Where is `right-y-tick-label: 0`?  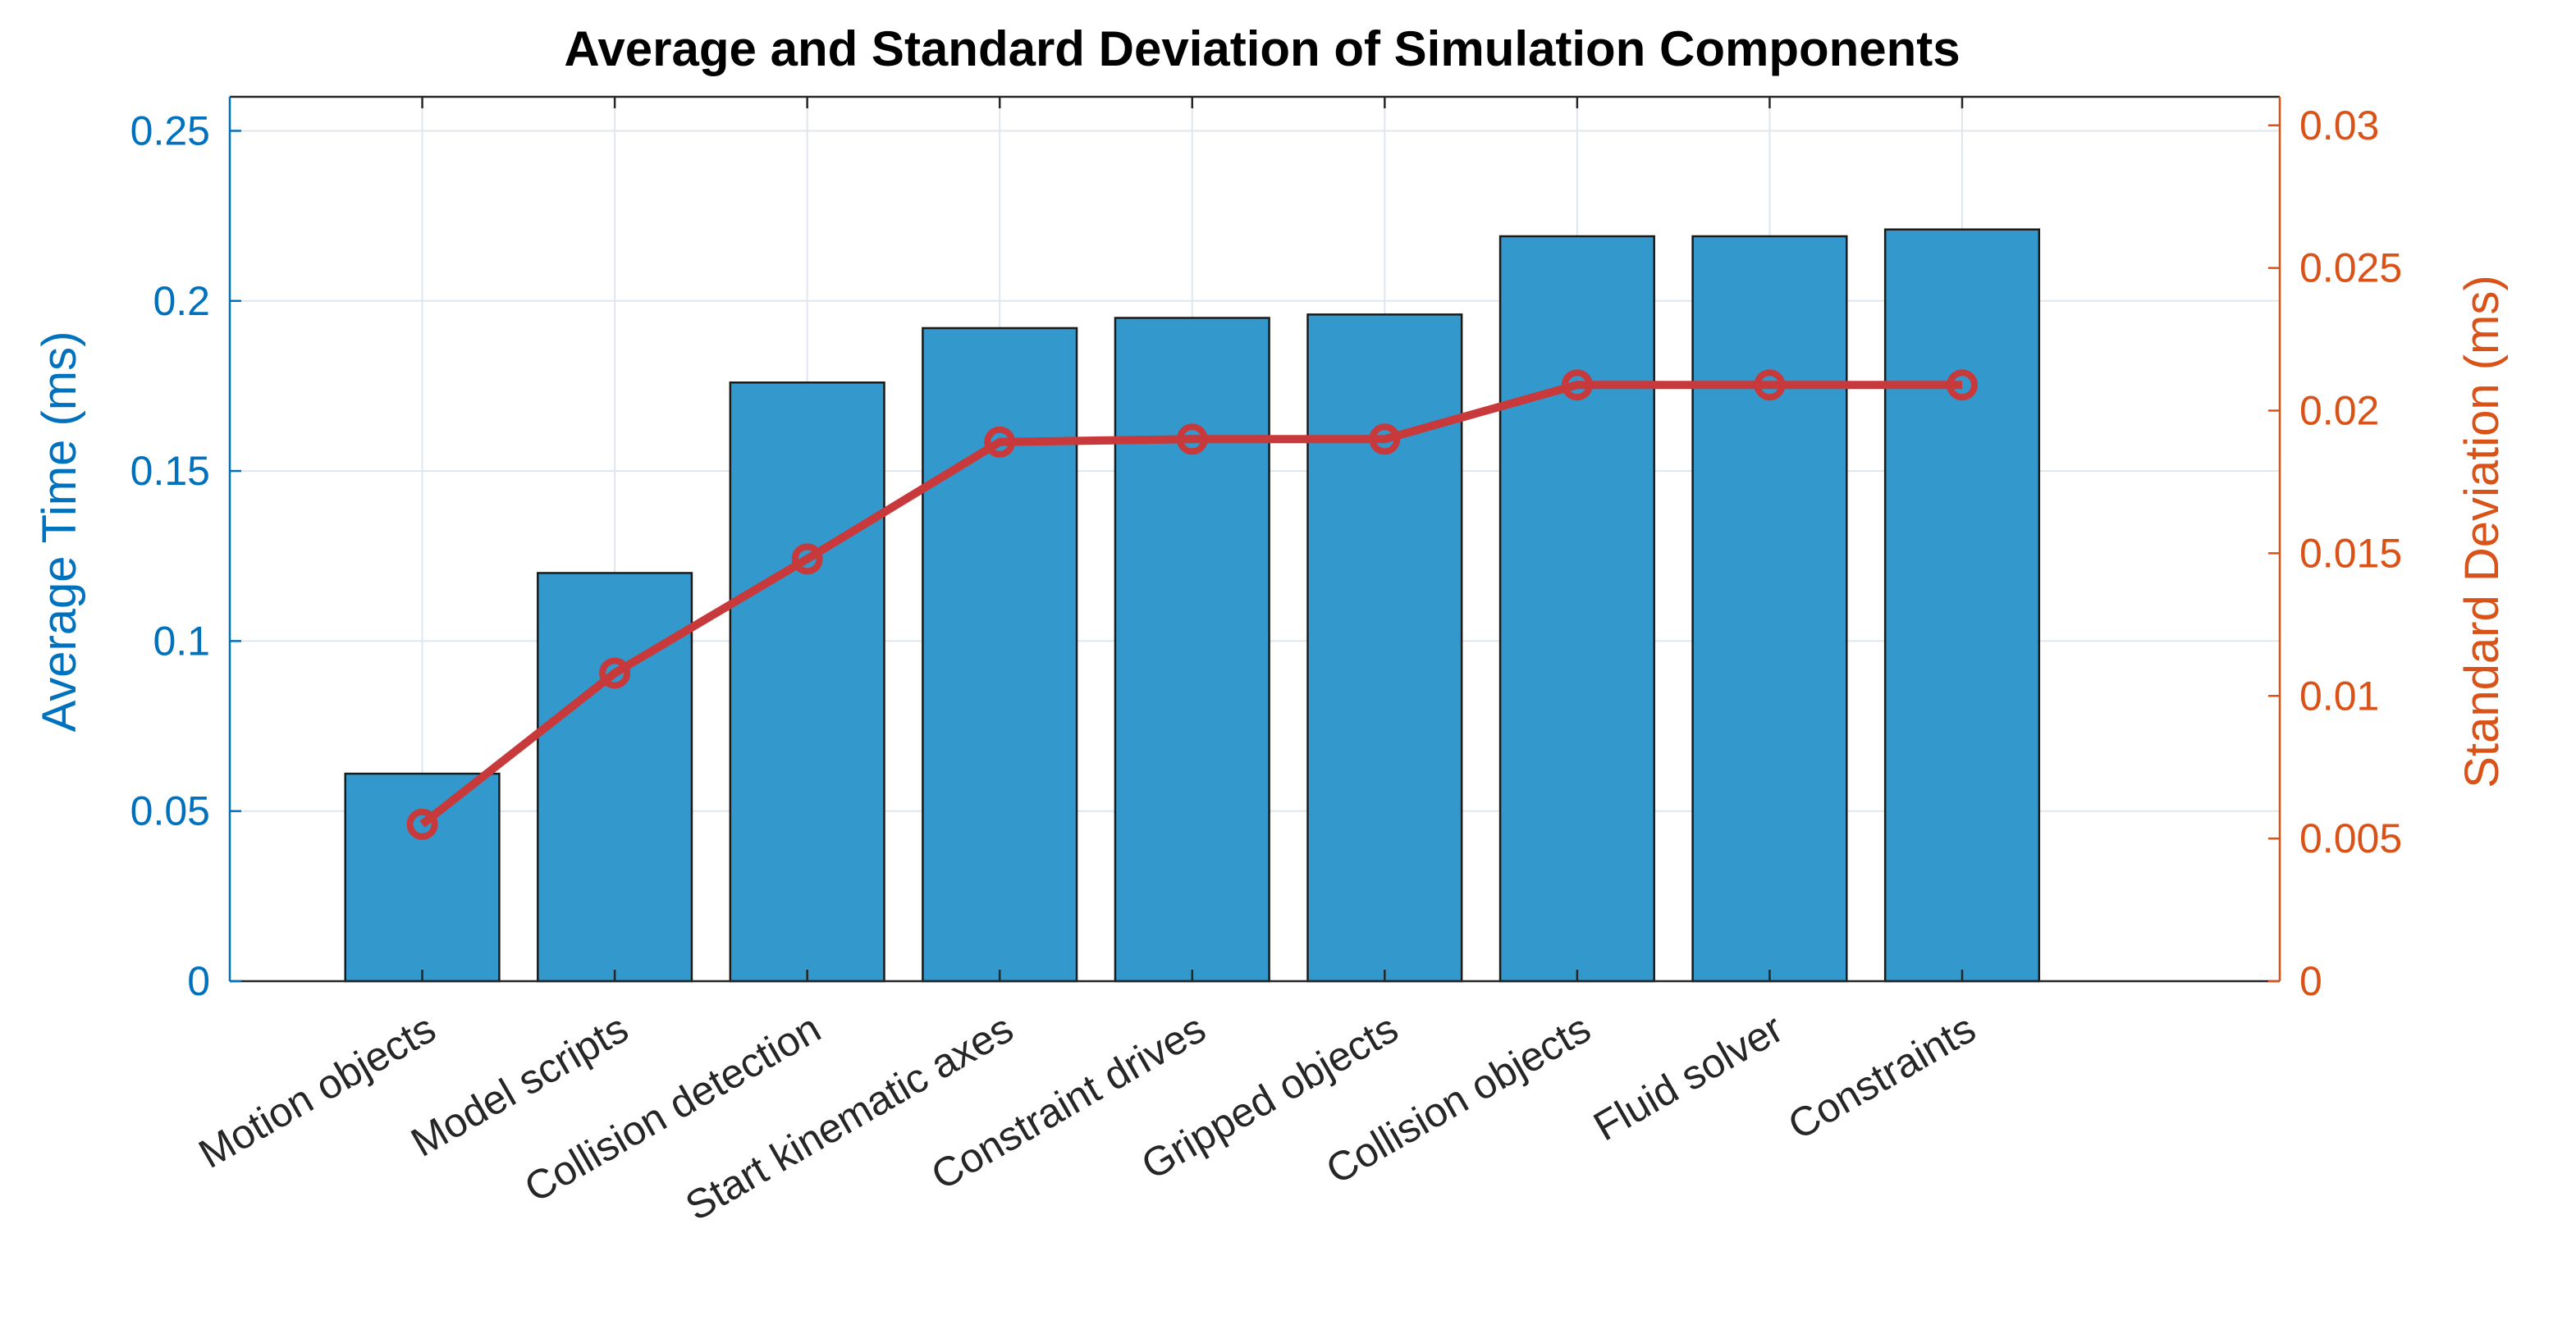 right-y-tick-label: 0 is located at coordinates (2310, 981).